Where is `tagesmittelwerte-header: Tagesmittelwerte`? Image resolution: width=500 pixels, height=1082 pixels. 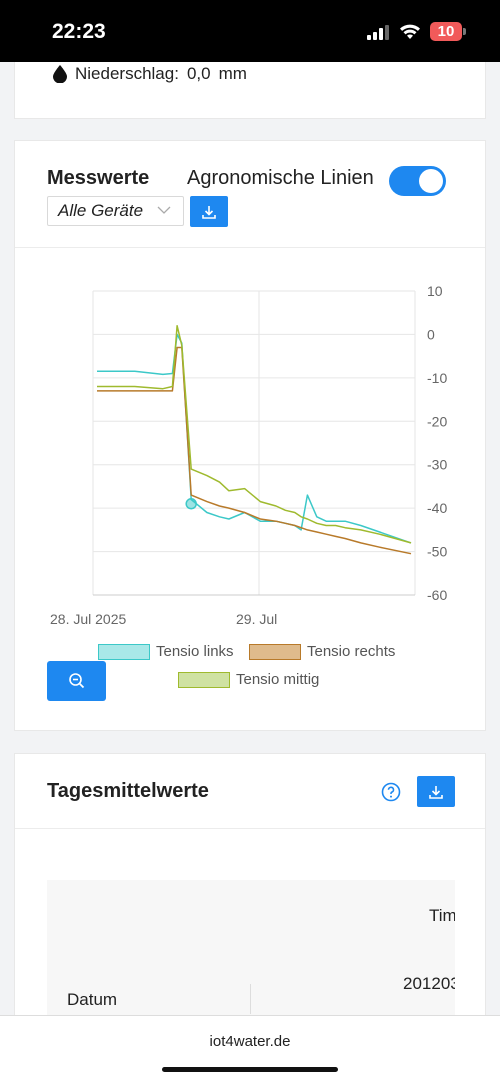 tagesmittelwerte-header: Tagesmittelwerte is located at coordinates (250, 791).